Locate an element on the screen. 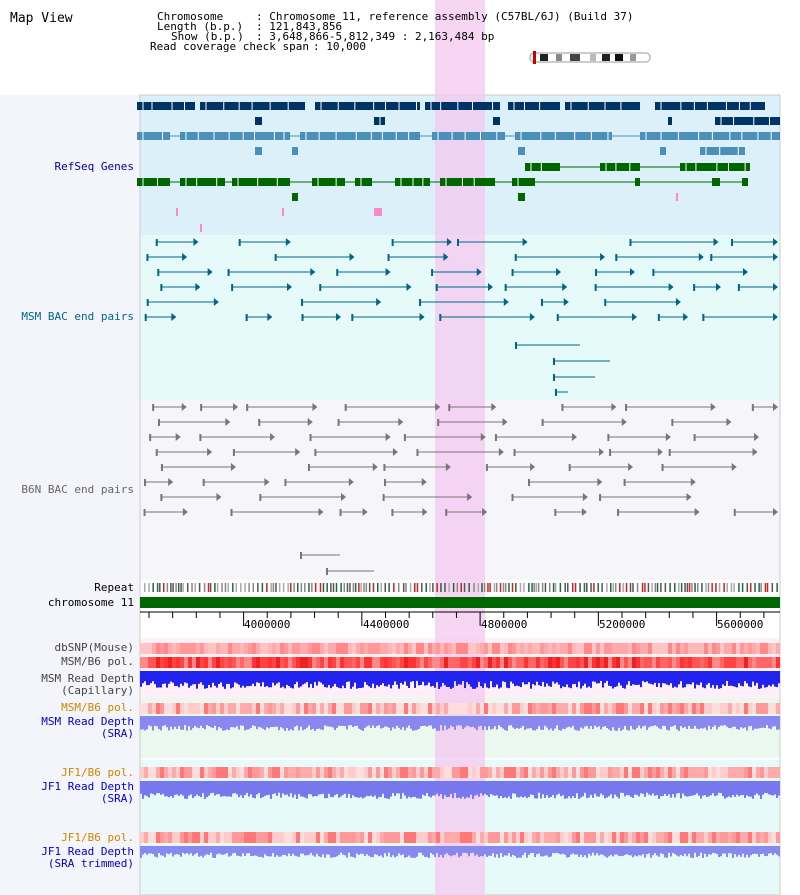  track-label-msm-b6-pol-2: MSM/B6 pol. is located at coordinates (97, 707).